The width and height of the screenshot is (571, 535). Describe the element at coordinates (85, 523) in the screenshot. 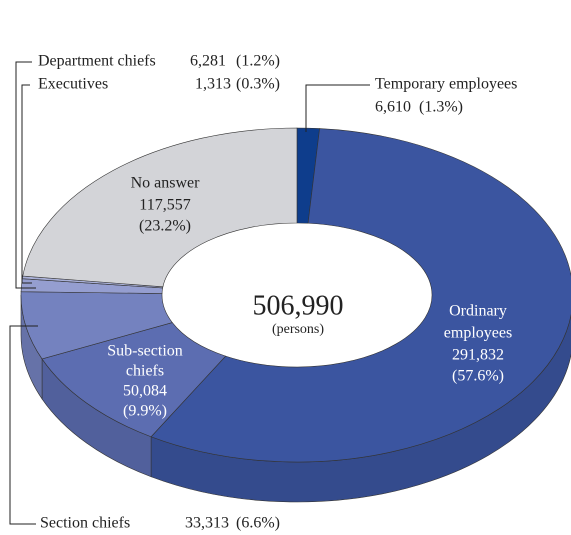

I see `category-label: Section chiefs` at that location.